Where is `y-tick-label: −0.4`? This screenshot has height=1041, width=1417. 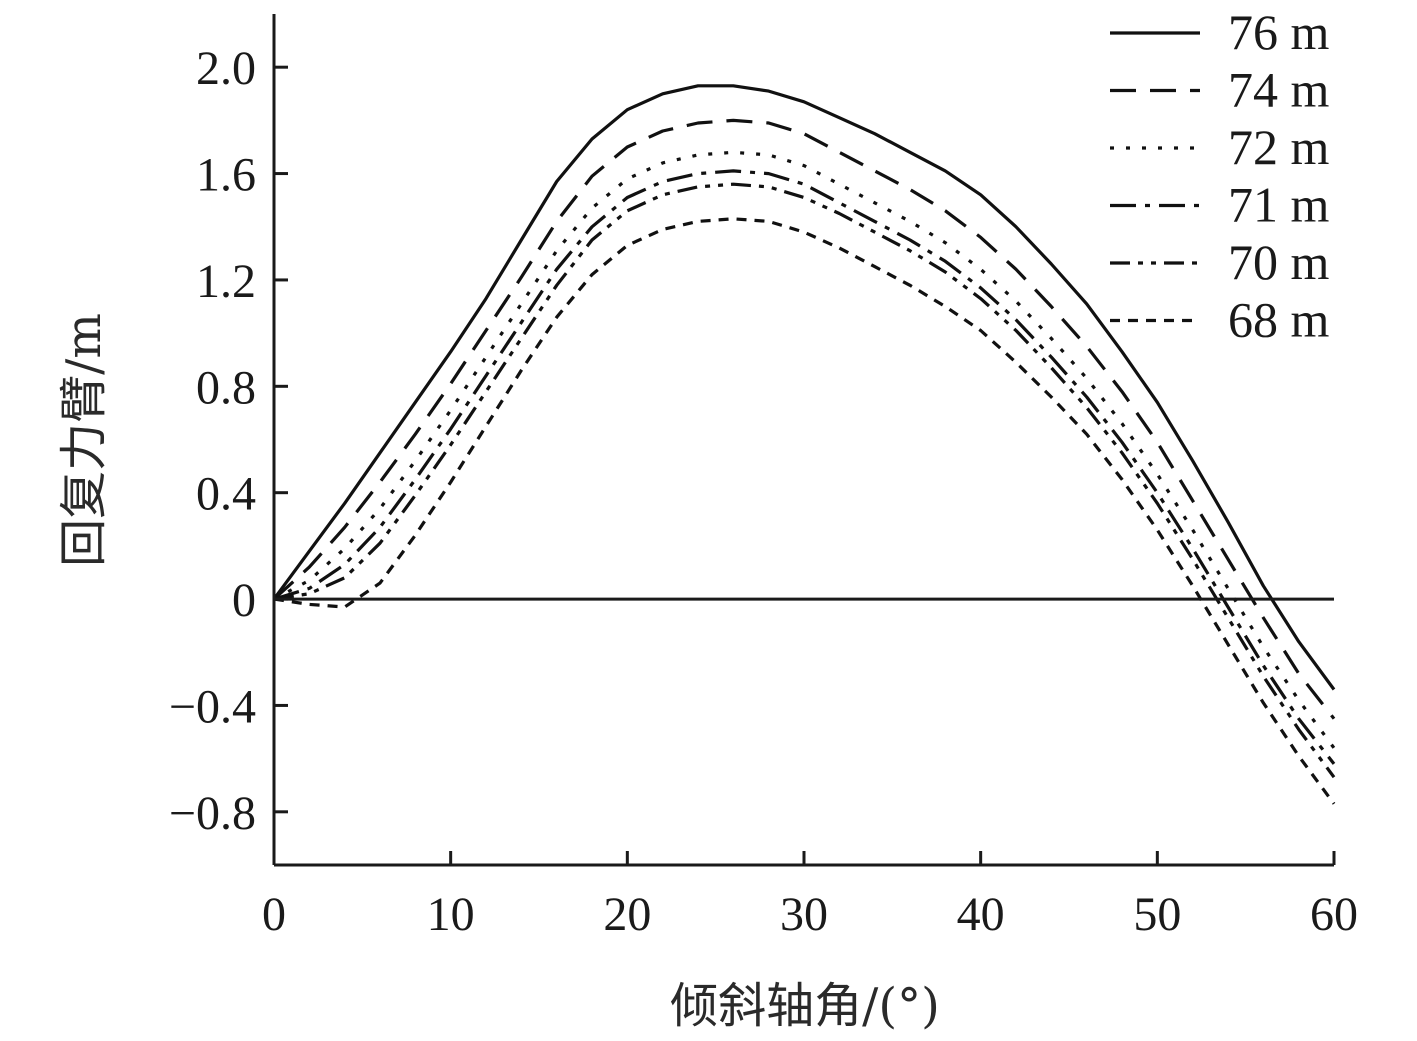
y-tick-label: −0.4 is located at coordinates (212, 706).